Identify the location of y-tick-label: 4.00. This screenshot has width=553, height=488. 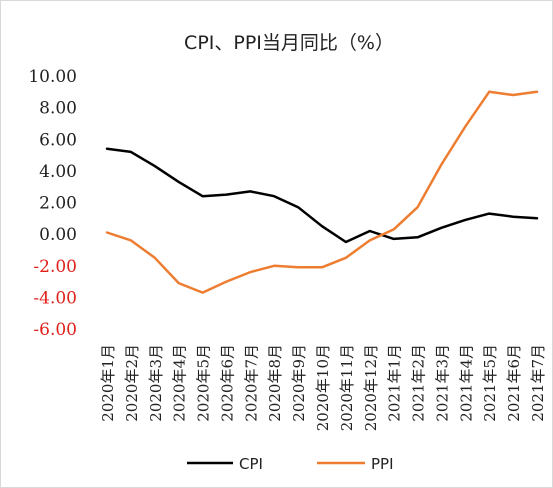
(58, 172).